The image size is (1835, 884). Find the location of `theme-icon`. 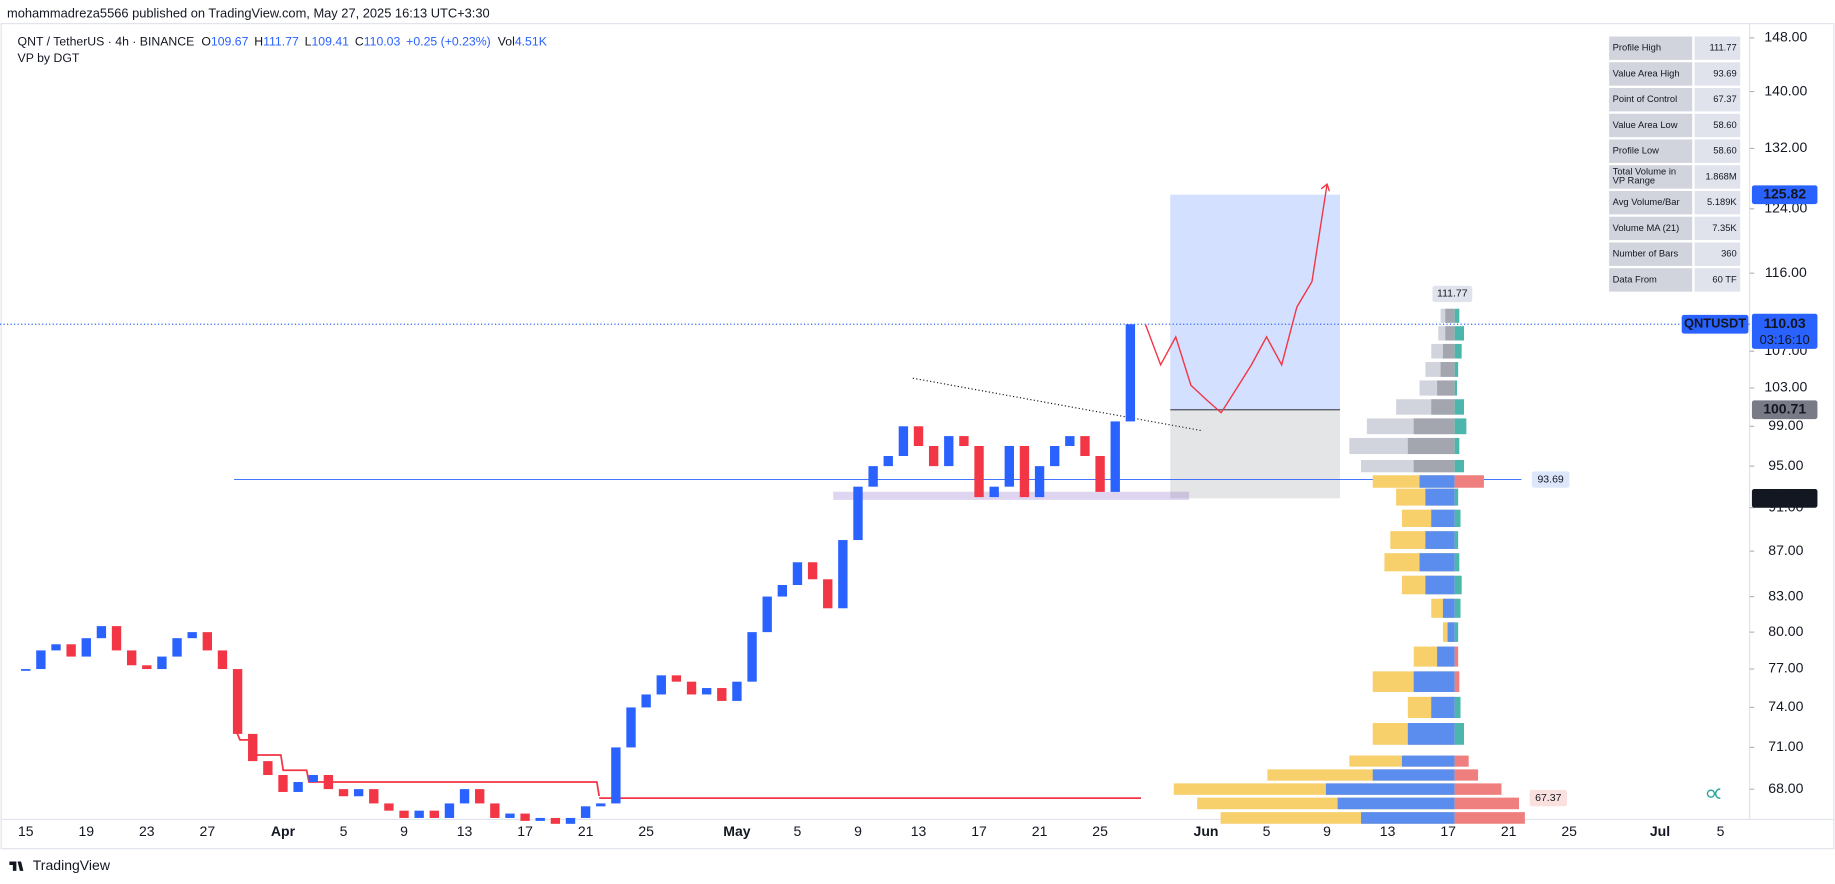

theme-icon is located at coordinates (1713, 794).